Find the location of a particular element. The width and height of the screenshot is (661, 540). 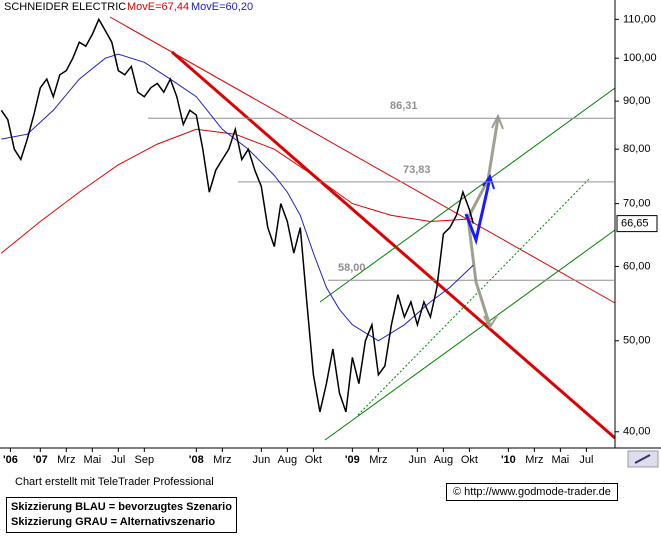

note: Skizzierung BLAU = bevorzugtes Szenario is located at coordinates (121, 507).